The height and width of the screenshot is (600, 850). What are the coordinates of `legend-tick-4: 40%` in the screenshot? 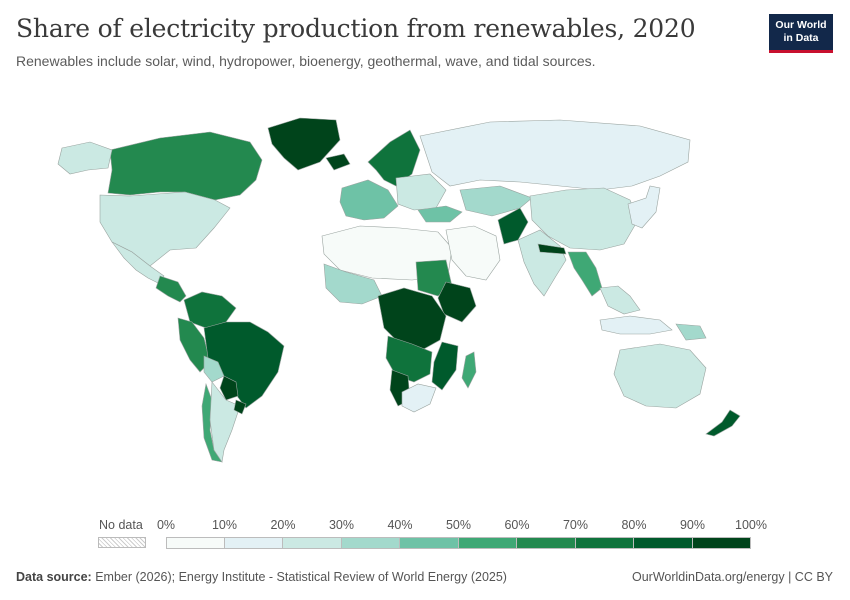 It's located at (400, 525).